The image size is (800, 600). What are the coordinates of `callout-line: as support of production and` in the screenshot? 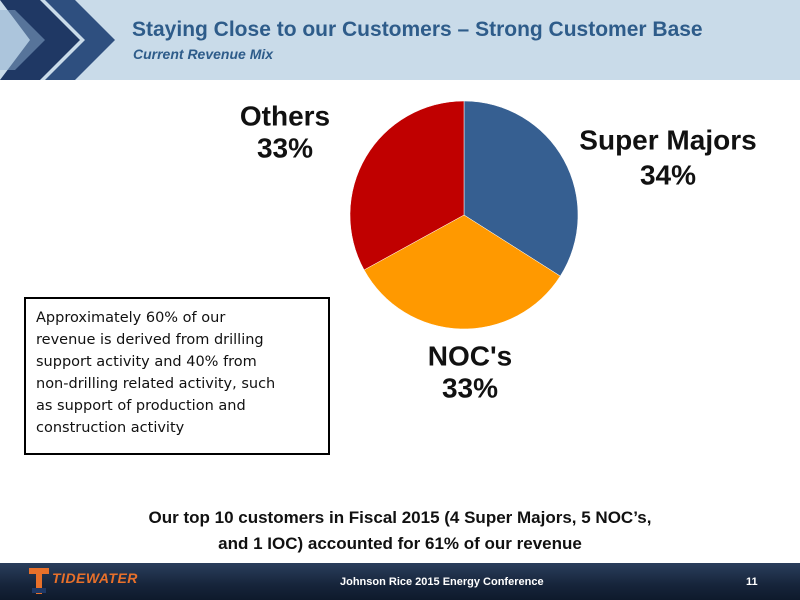 It's located at (141, 406).